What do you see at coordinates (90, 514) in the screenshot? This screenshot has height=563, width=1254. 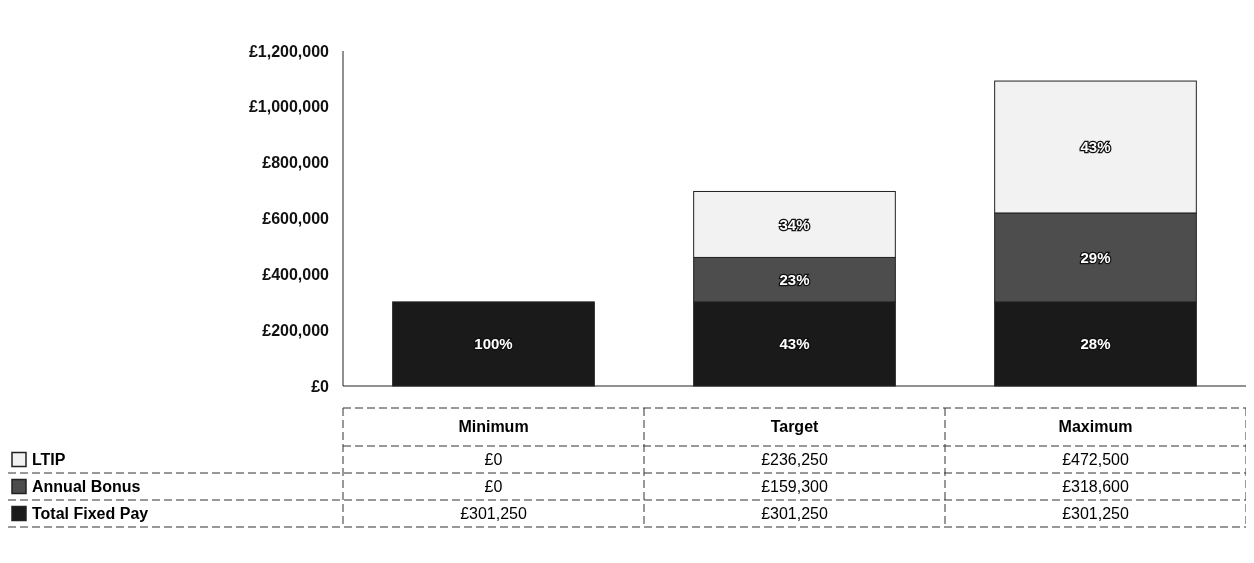 I see `legend-label: Total Fixed Pay` at bounding box center [90, 514].